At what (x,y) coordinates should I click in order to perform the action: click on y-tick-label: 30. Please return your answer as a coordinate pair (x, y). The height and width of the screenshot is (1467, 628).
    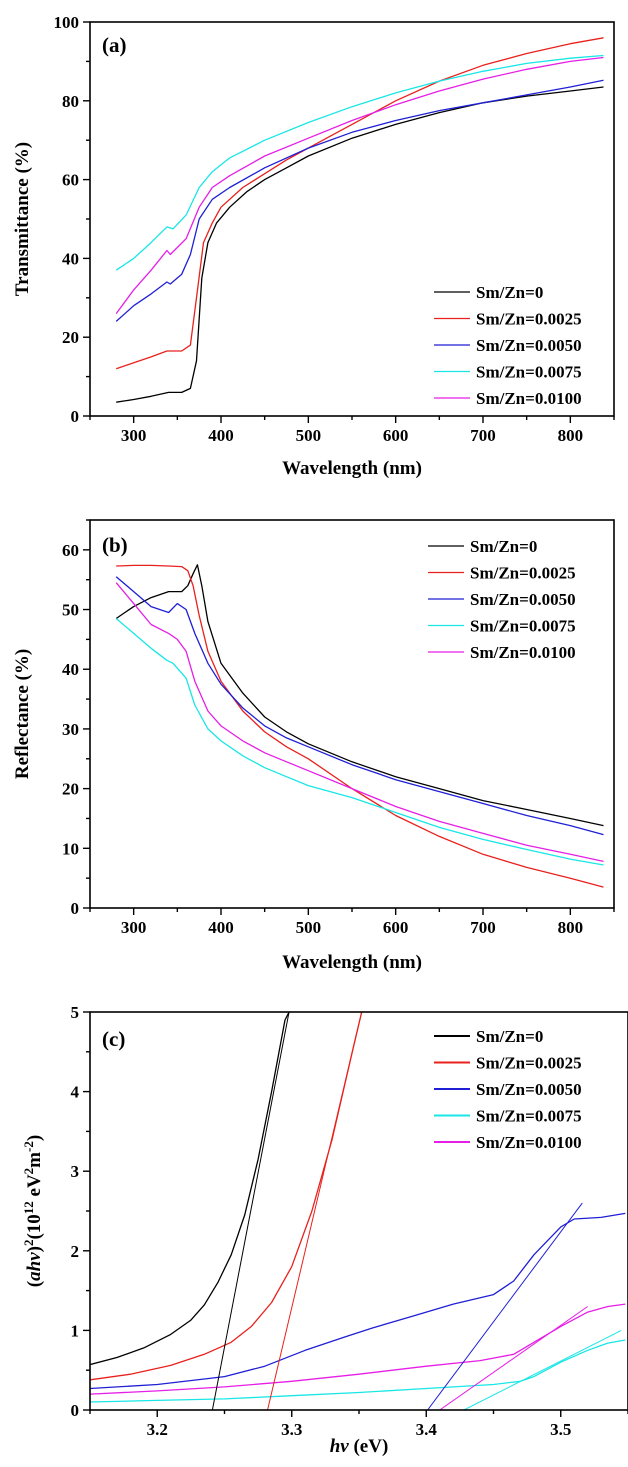
    Looking at the image, I should click on (70, 729).